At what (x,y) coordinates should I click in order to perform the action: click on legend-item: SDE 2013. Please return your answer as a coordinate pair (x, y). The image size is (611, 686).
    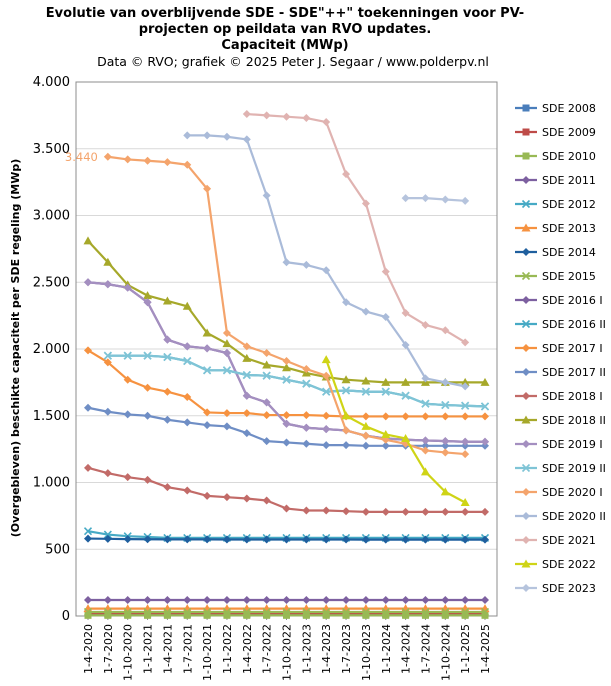
    Looking at the image, I should click on (555, 228).